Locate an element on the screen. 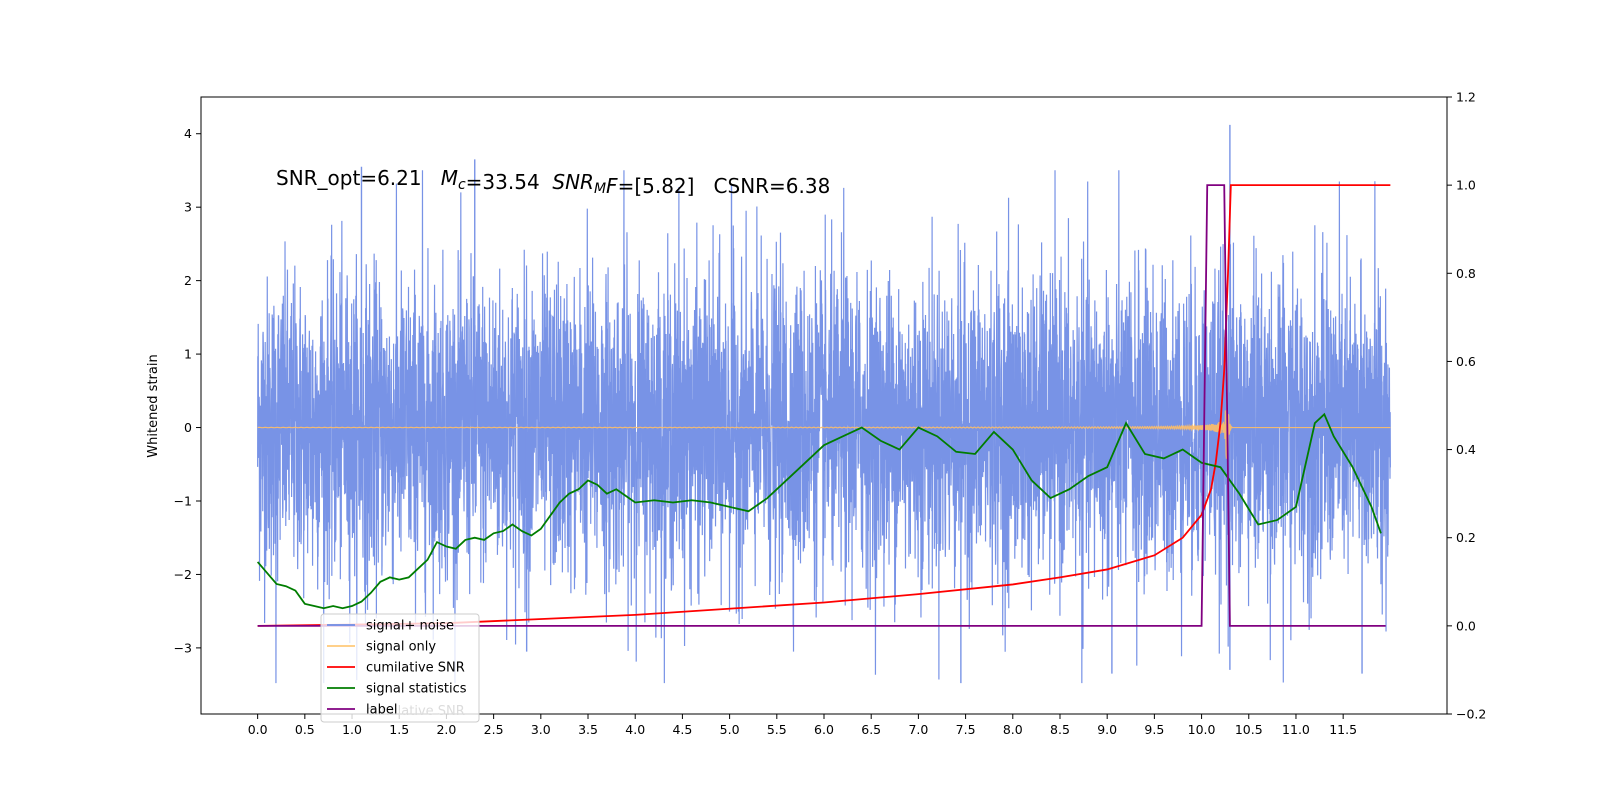  legend-box is located at coordinates (400, 668).